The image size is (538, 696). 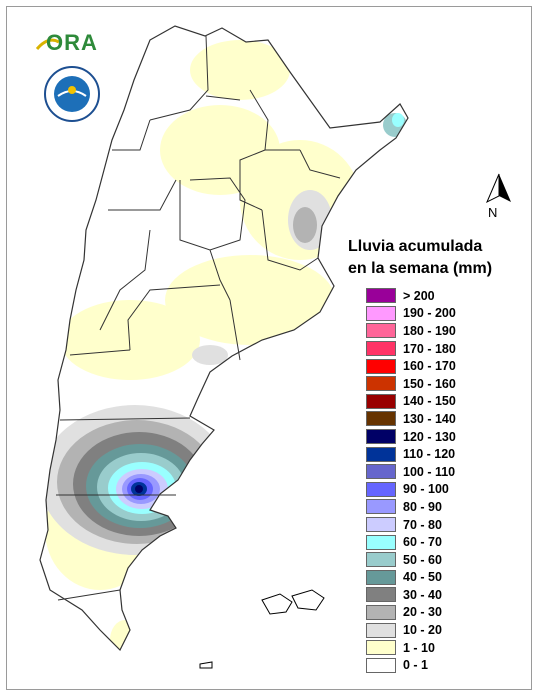 I want to click on legend-row: 1 - 10, so click(x=411, y=648).